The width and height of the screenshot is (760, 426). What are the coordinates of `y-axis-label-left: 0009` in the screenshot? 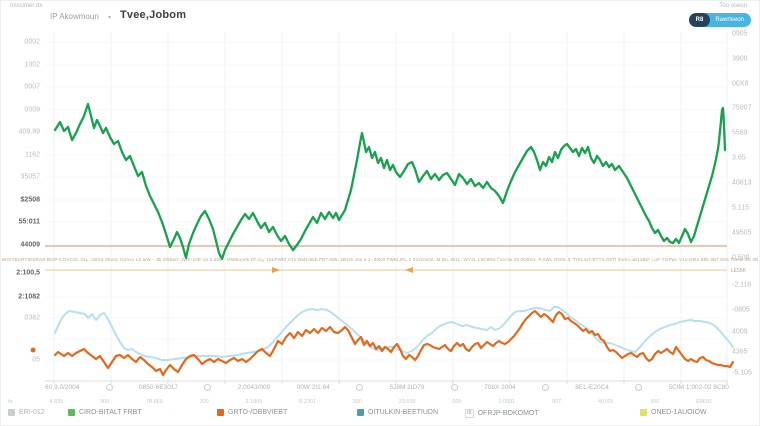 It's located at (32, 110).